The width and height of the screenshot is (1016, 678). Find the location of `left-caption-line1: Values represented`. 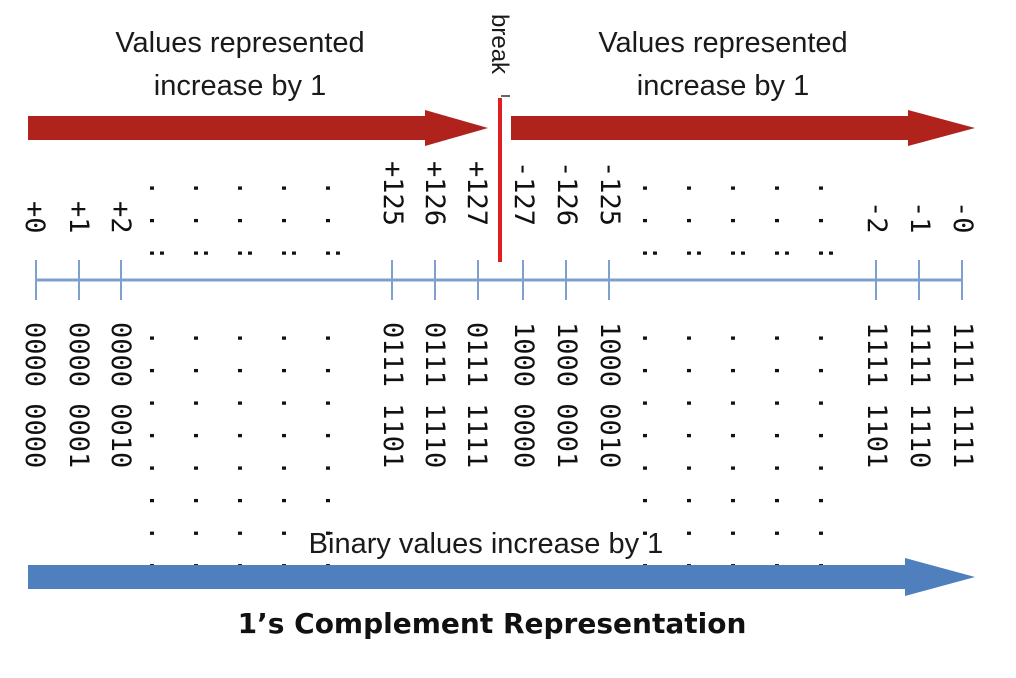

left-caption-line1: Values represented is located at coordinates (239, 43).